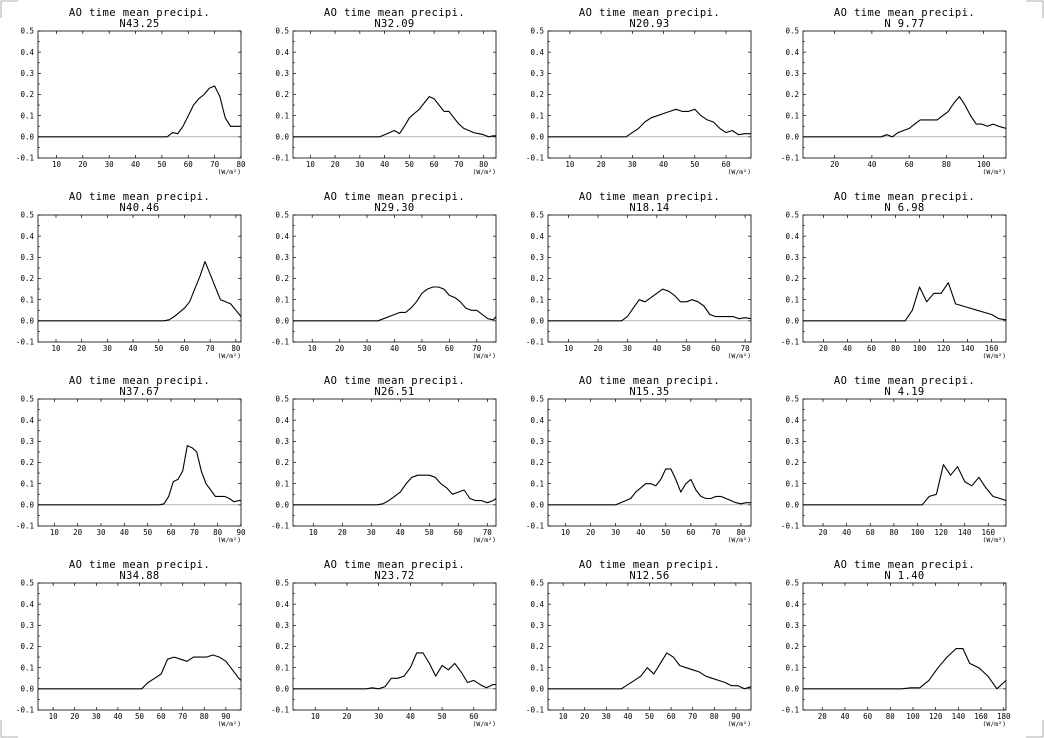  I want to click on x-tick-label: 100, so click(920, 348).